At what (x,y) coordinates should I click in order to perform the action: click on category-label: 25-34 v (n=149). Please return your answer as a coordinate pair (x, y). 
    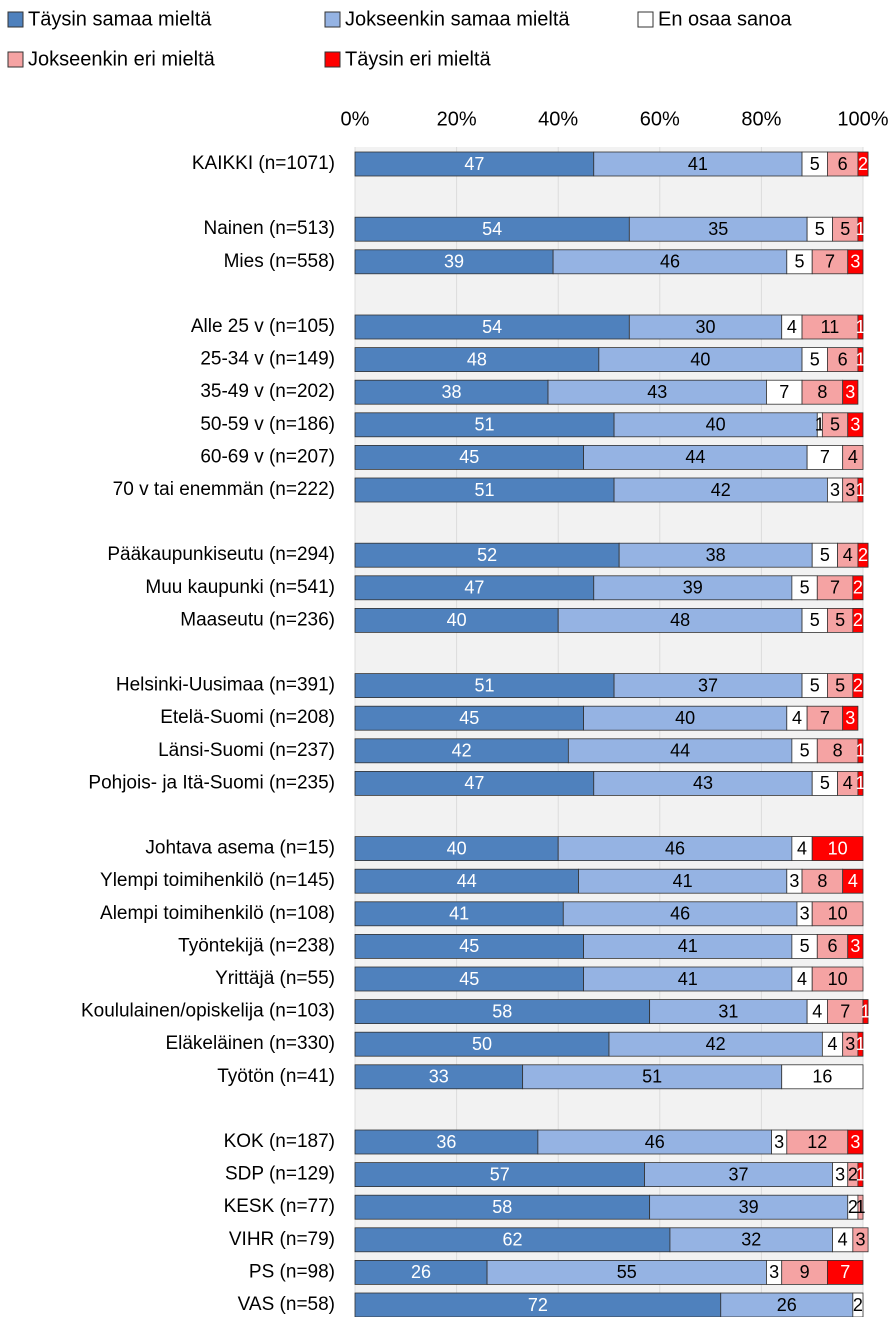
    Looking at the image, I should click on (267, 359).